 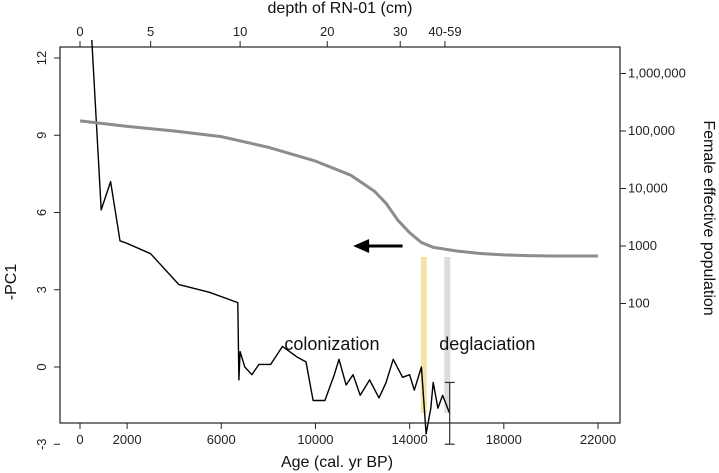 What do you see at coordinates (449, 413) in the screenshot?
I see `error-bar` at bounding box center [449, 413].